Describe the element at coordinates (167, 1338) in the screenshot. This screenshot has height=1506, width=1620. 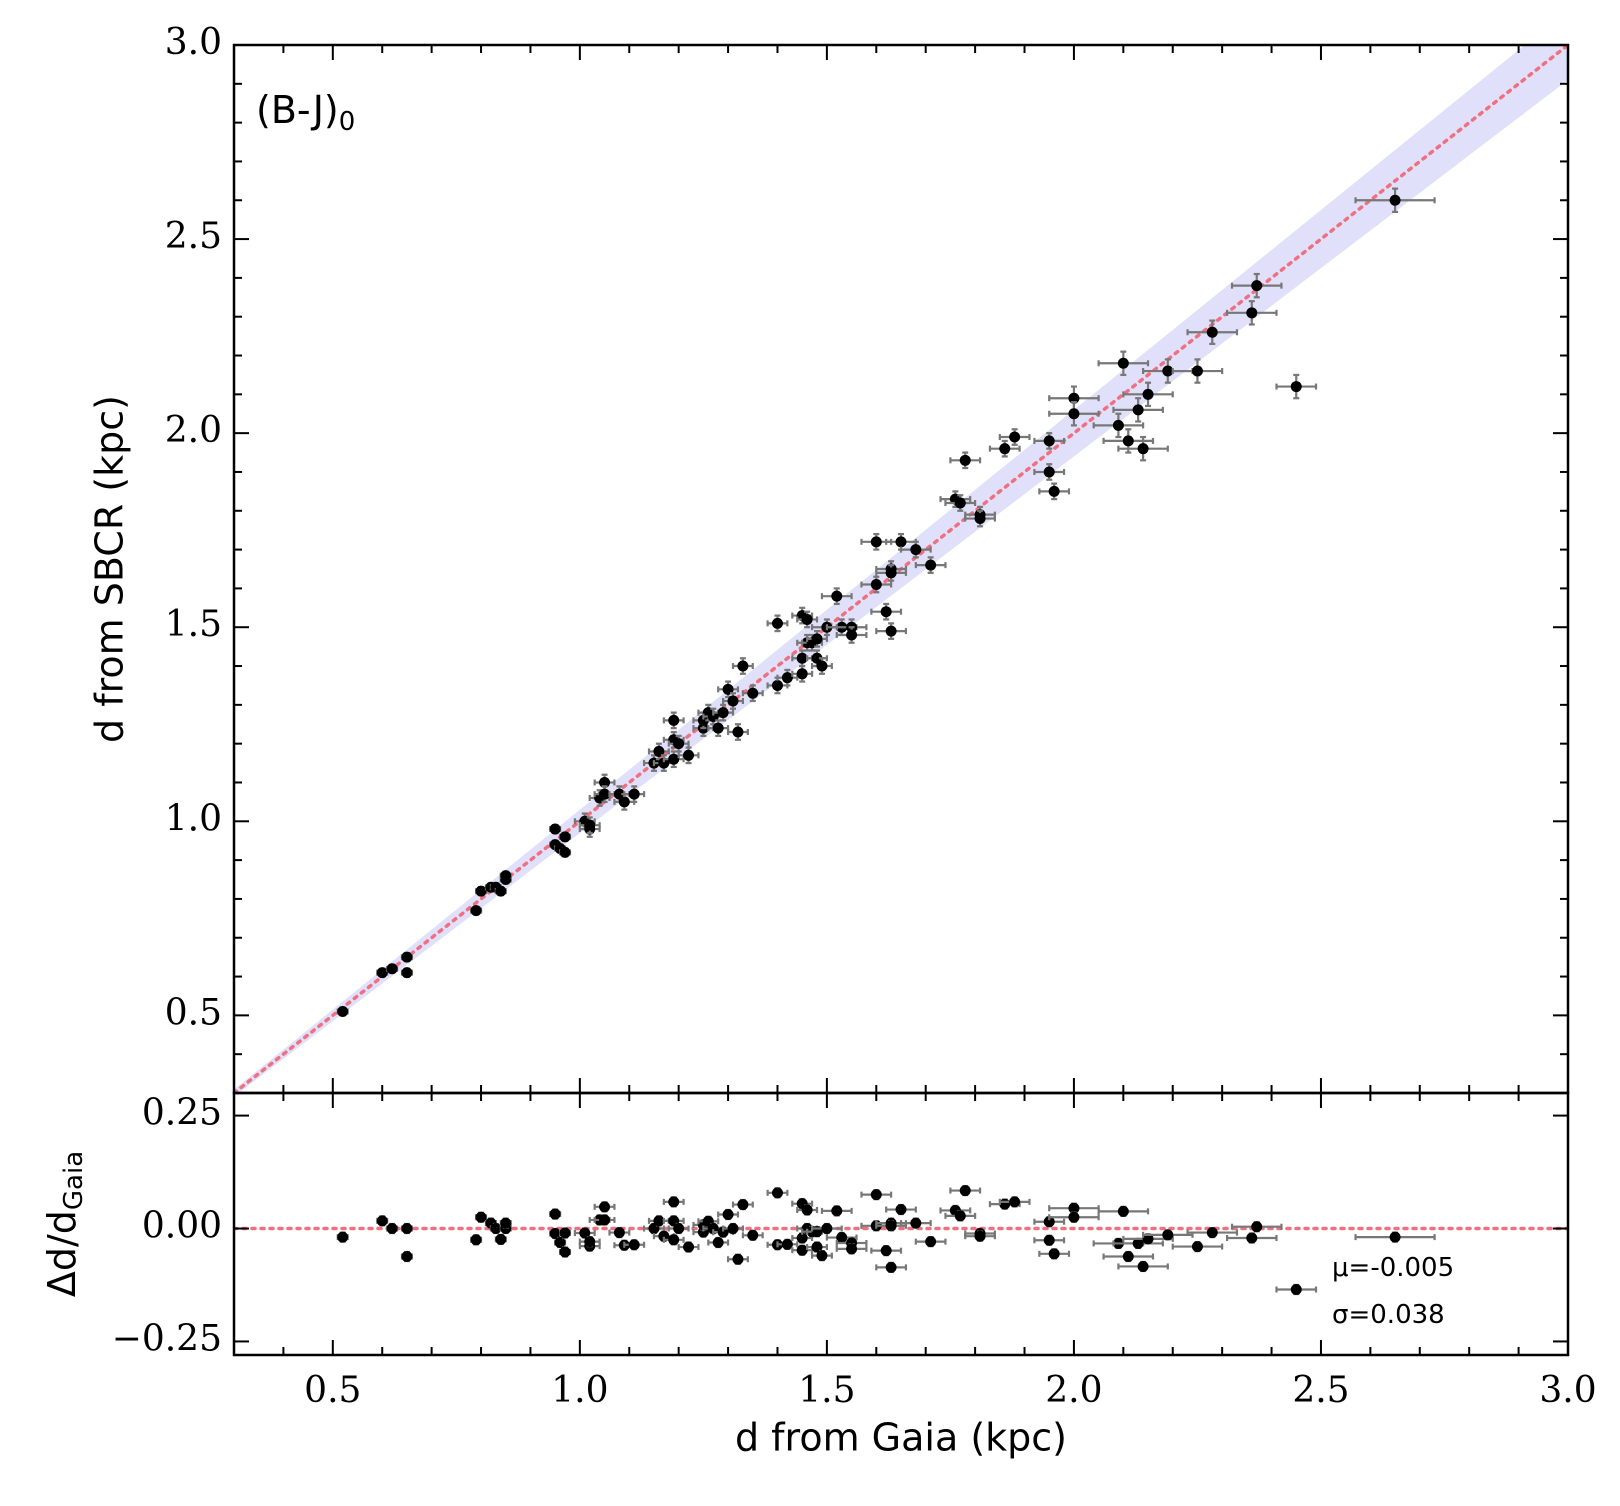
I see `y-tick-label: −0.25` at that location.